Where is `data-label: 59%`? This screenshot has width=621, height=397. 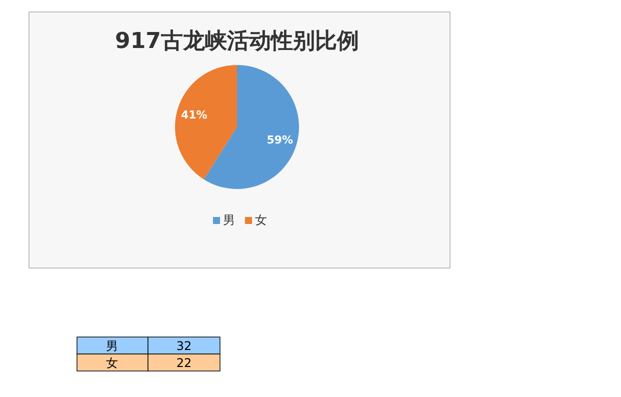 data-label: 59% is located at coordinates (280, 139).